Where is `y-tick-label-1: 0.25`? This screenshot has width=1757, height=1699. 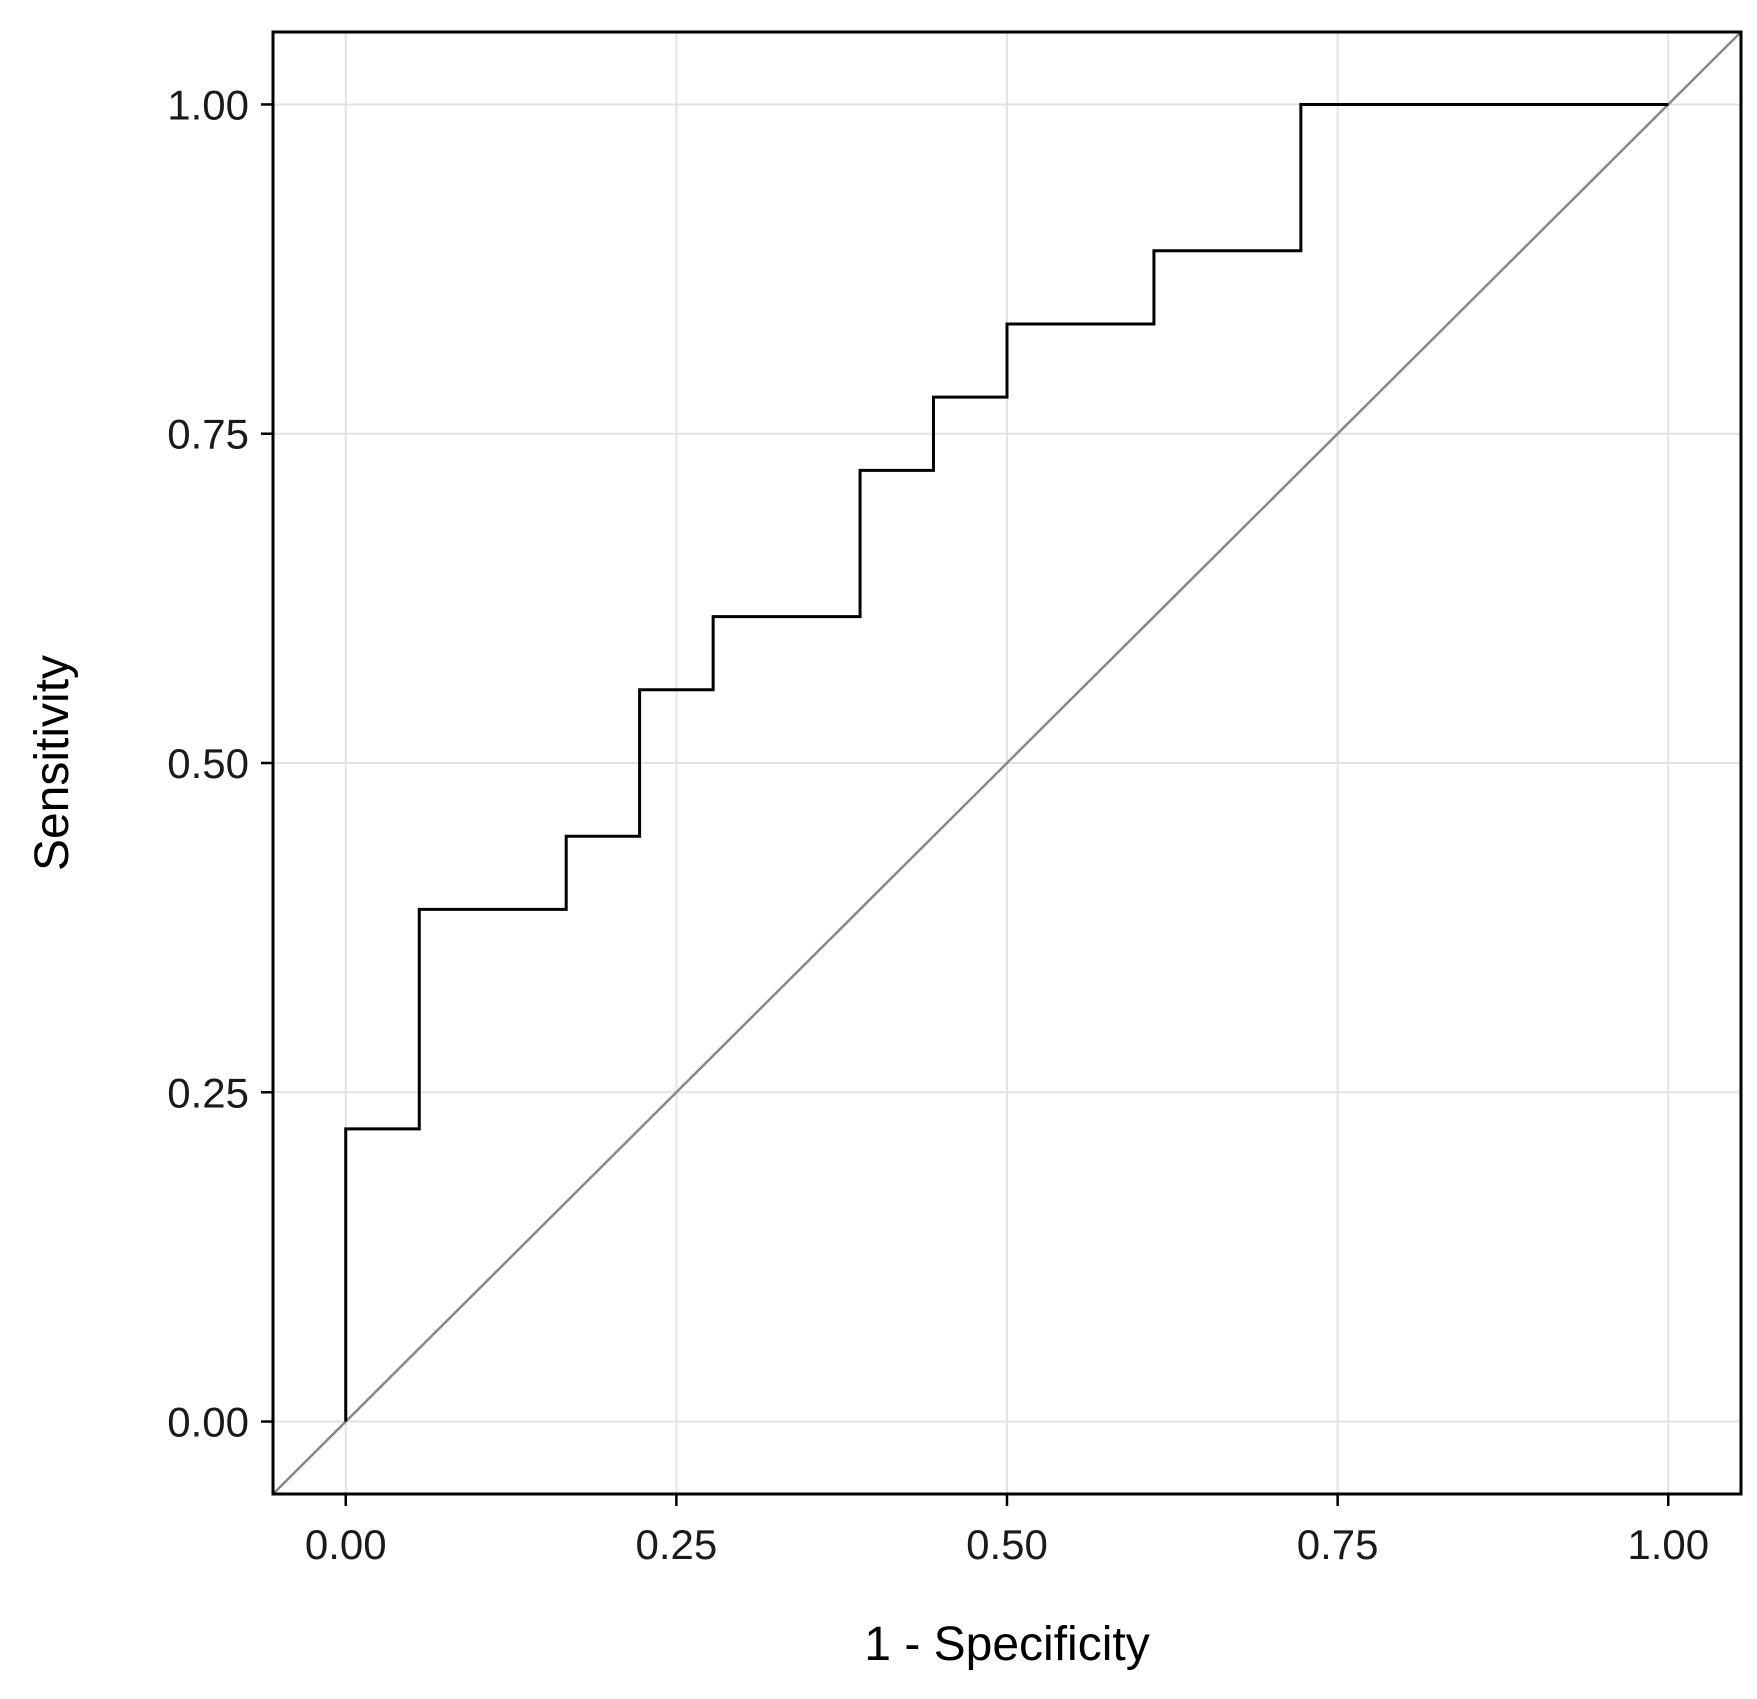 y-tick-label-1: 0.25 is located at coordinates (208, 1092).